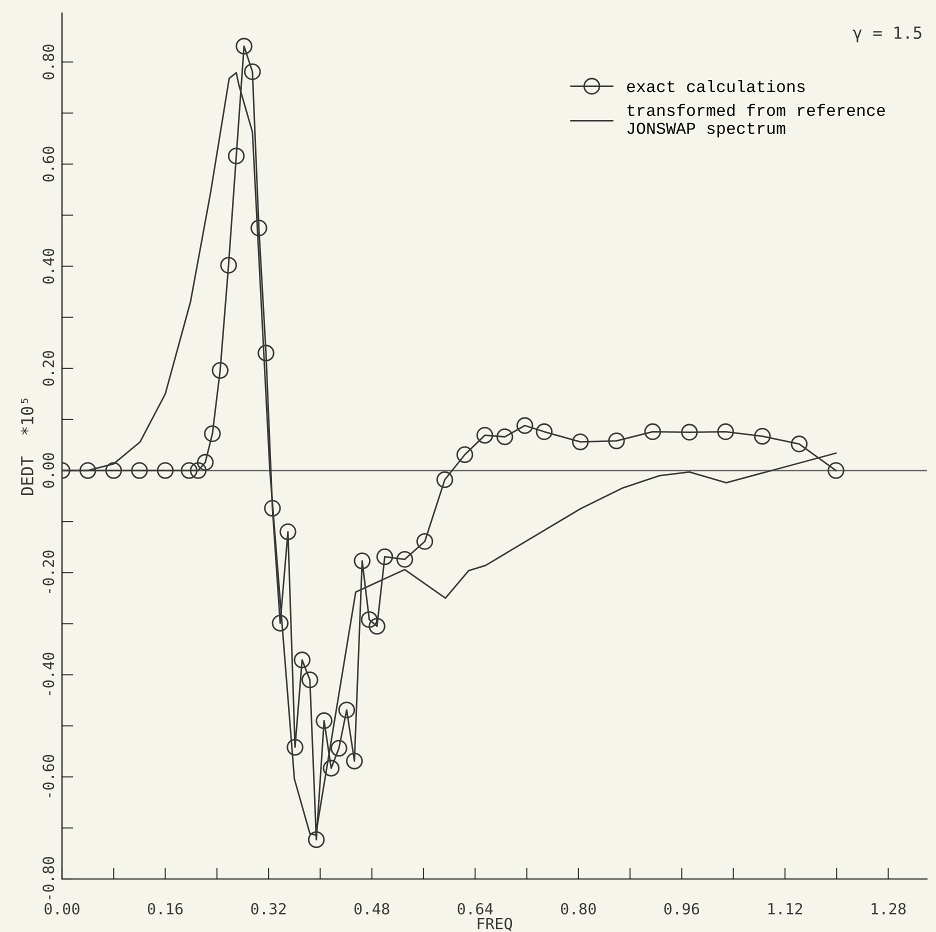 This screenshot has height=932, width=936. What do you see at coordinates (887, 34) in the screenshot?
I see `annotation: γ = 1.5` at bounding box center [887, 34].